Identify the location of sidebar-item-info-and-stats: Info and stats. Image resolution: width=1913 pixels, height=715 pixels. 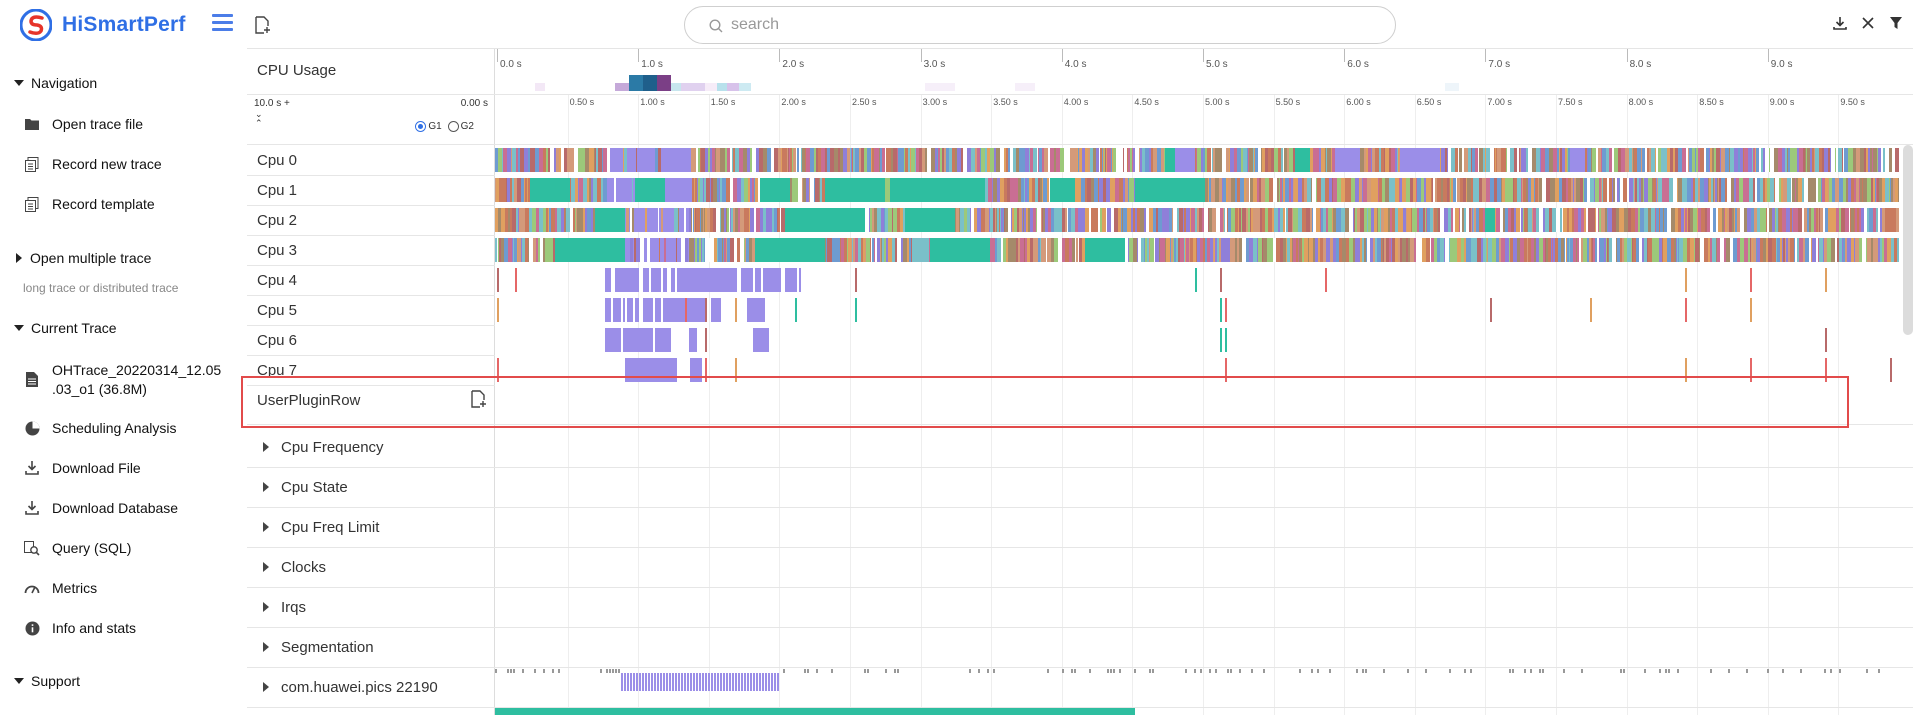
(80, 628).